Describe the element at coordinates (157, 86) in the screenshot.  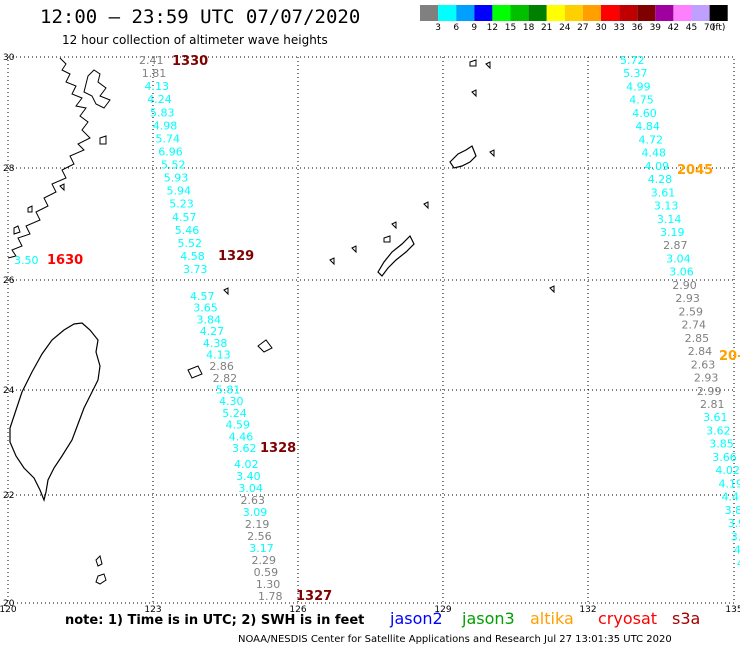
I see `wave-height-value: 4.13` at that location.